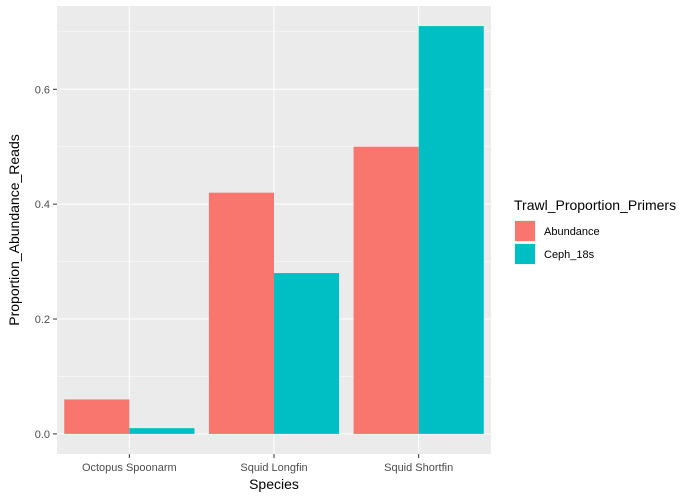 The image size is (700, 500). Describe the element at coordinates (42, 205) in the screenshot. I see `y-tick-label: 0.4` at that location.